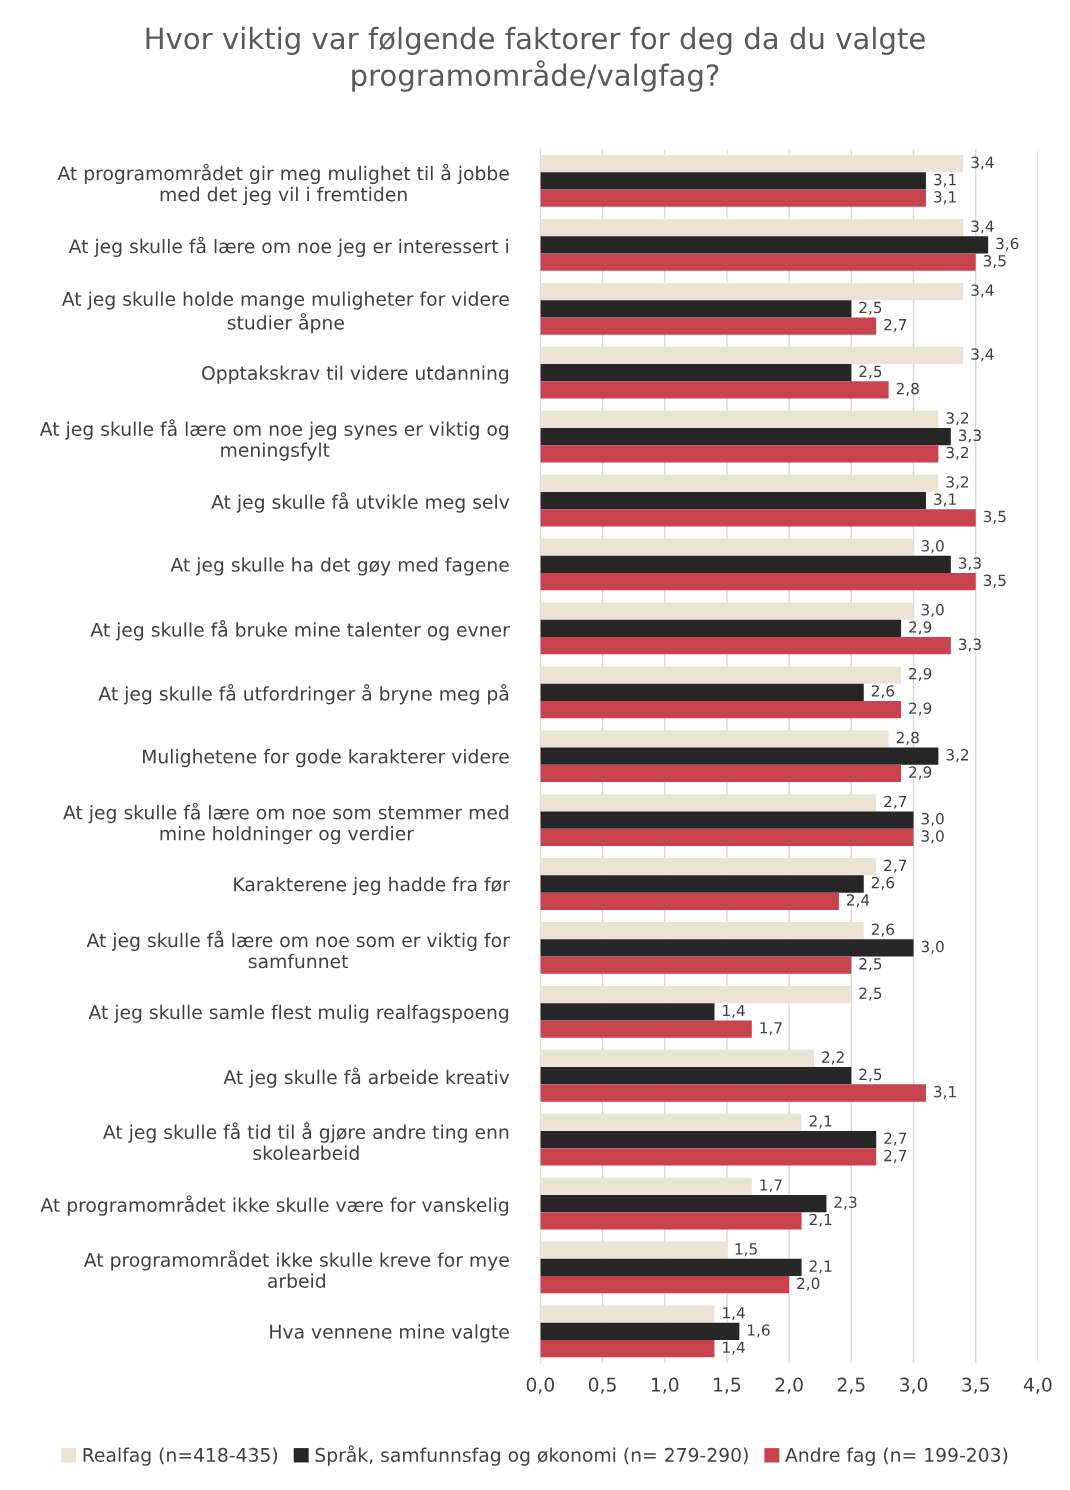 The image size is (1070, 1490). What do you see at coordinates (339, 566) in the screenshot?
I see `y-tick-label: At jeg skulle ha det gøy med fagene` at bounding box center [339, 566].